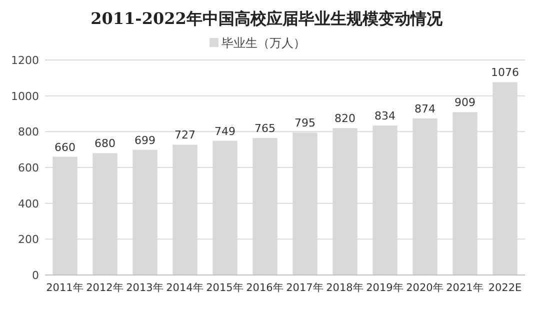 The height and width of the screenshot is (335, 533). Describe the element at coordinates (65, 288) in the screenshot. I see `x-tick-label: 2011年` at that location.